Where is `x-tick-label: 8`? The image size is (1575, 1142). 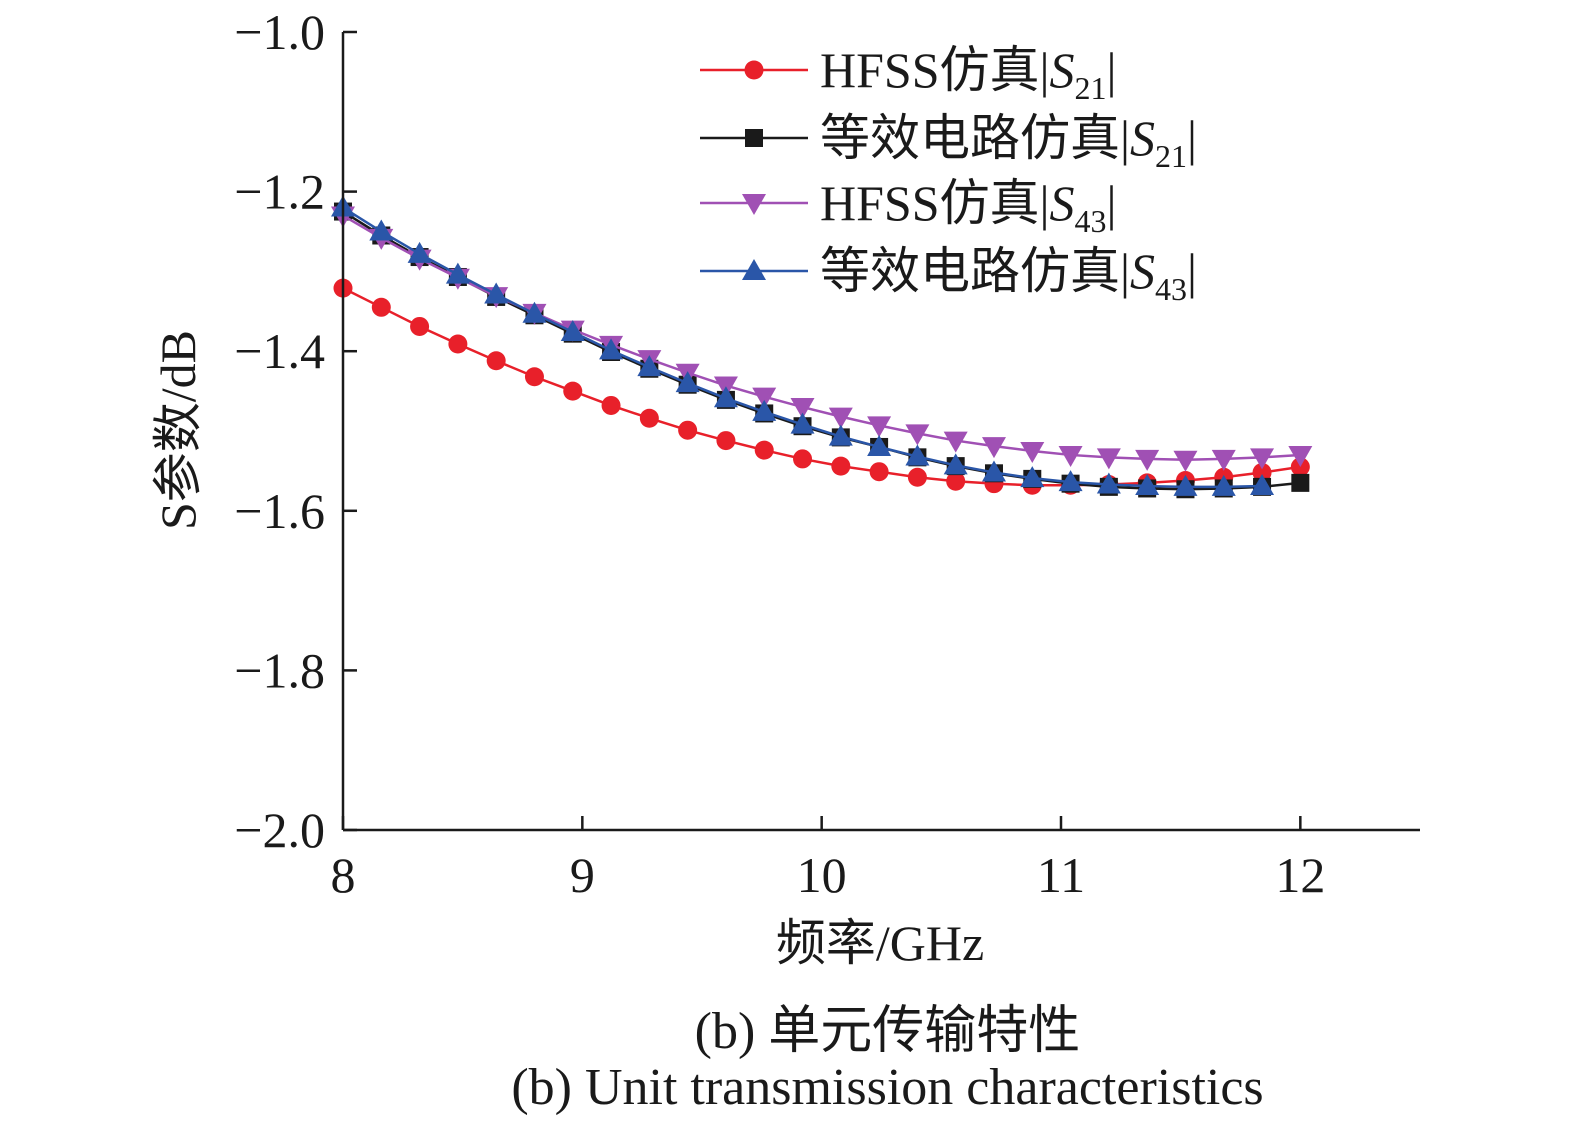 x-tick-label: 8 is located at coordinates (343, 875).